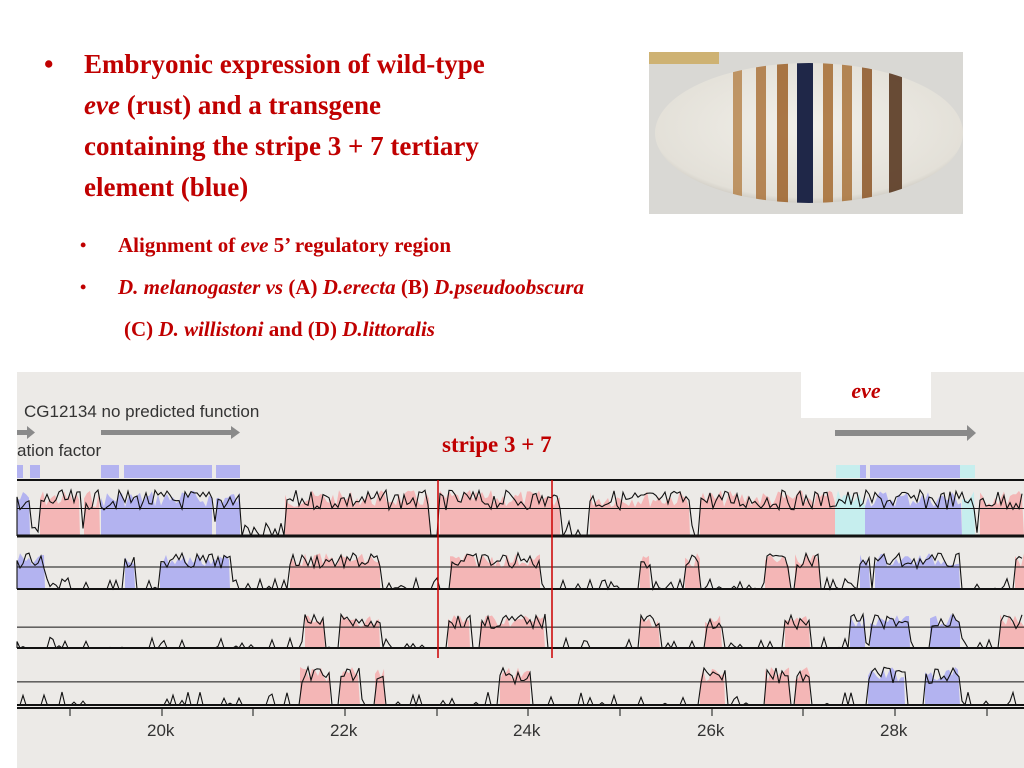 Image resolution: width=1024 pixels, height=768 pixels. Describe the element at coordinates (901, 433) in the screenshot. I see `gene-arrow-eve` at that location.